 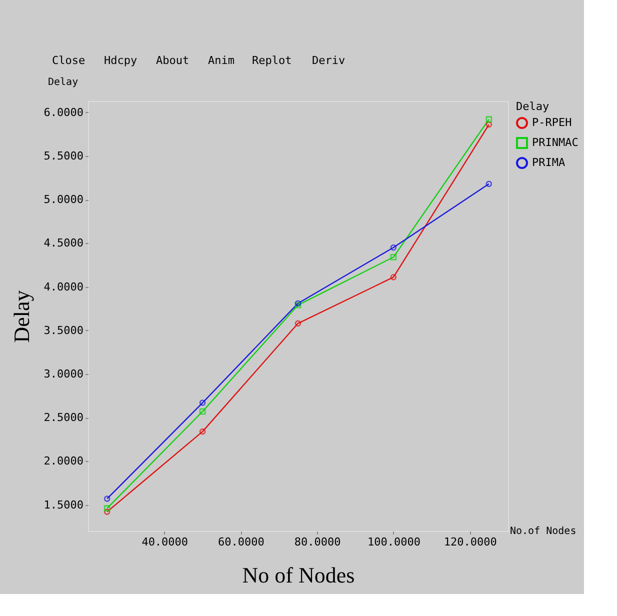 What do you see at coordinates (64, 330) in the screenshot?
I see `y-tick-label: 3.5000` at bounding box center [64, 330].